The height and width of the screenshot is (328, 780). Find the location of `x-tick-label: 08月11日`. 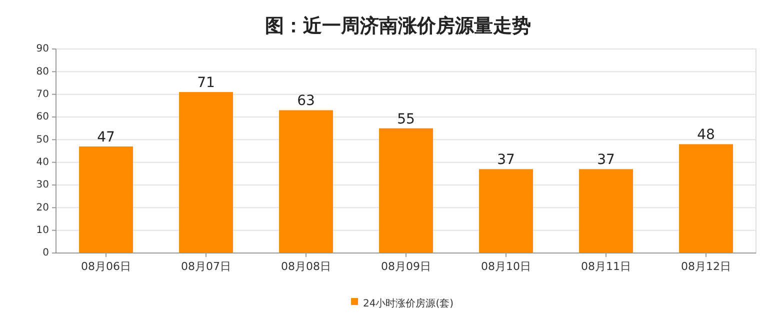

x-tick-label: 08月11日 is located at coordinates (606, 266).